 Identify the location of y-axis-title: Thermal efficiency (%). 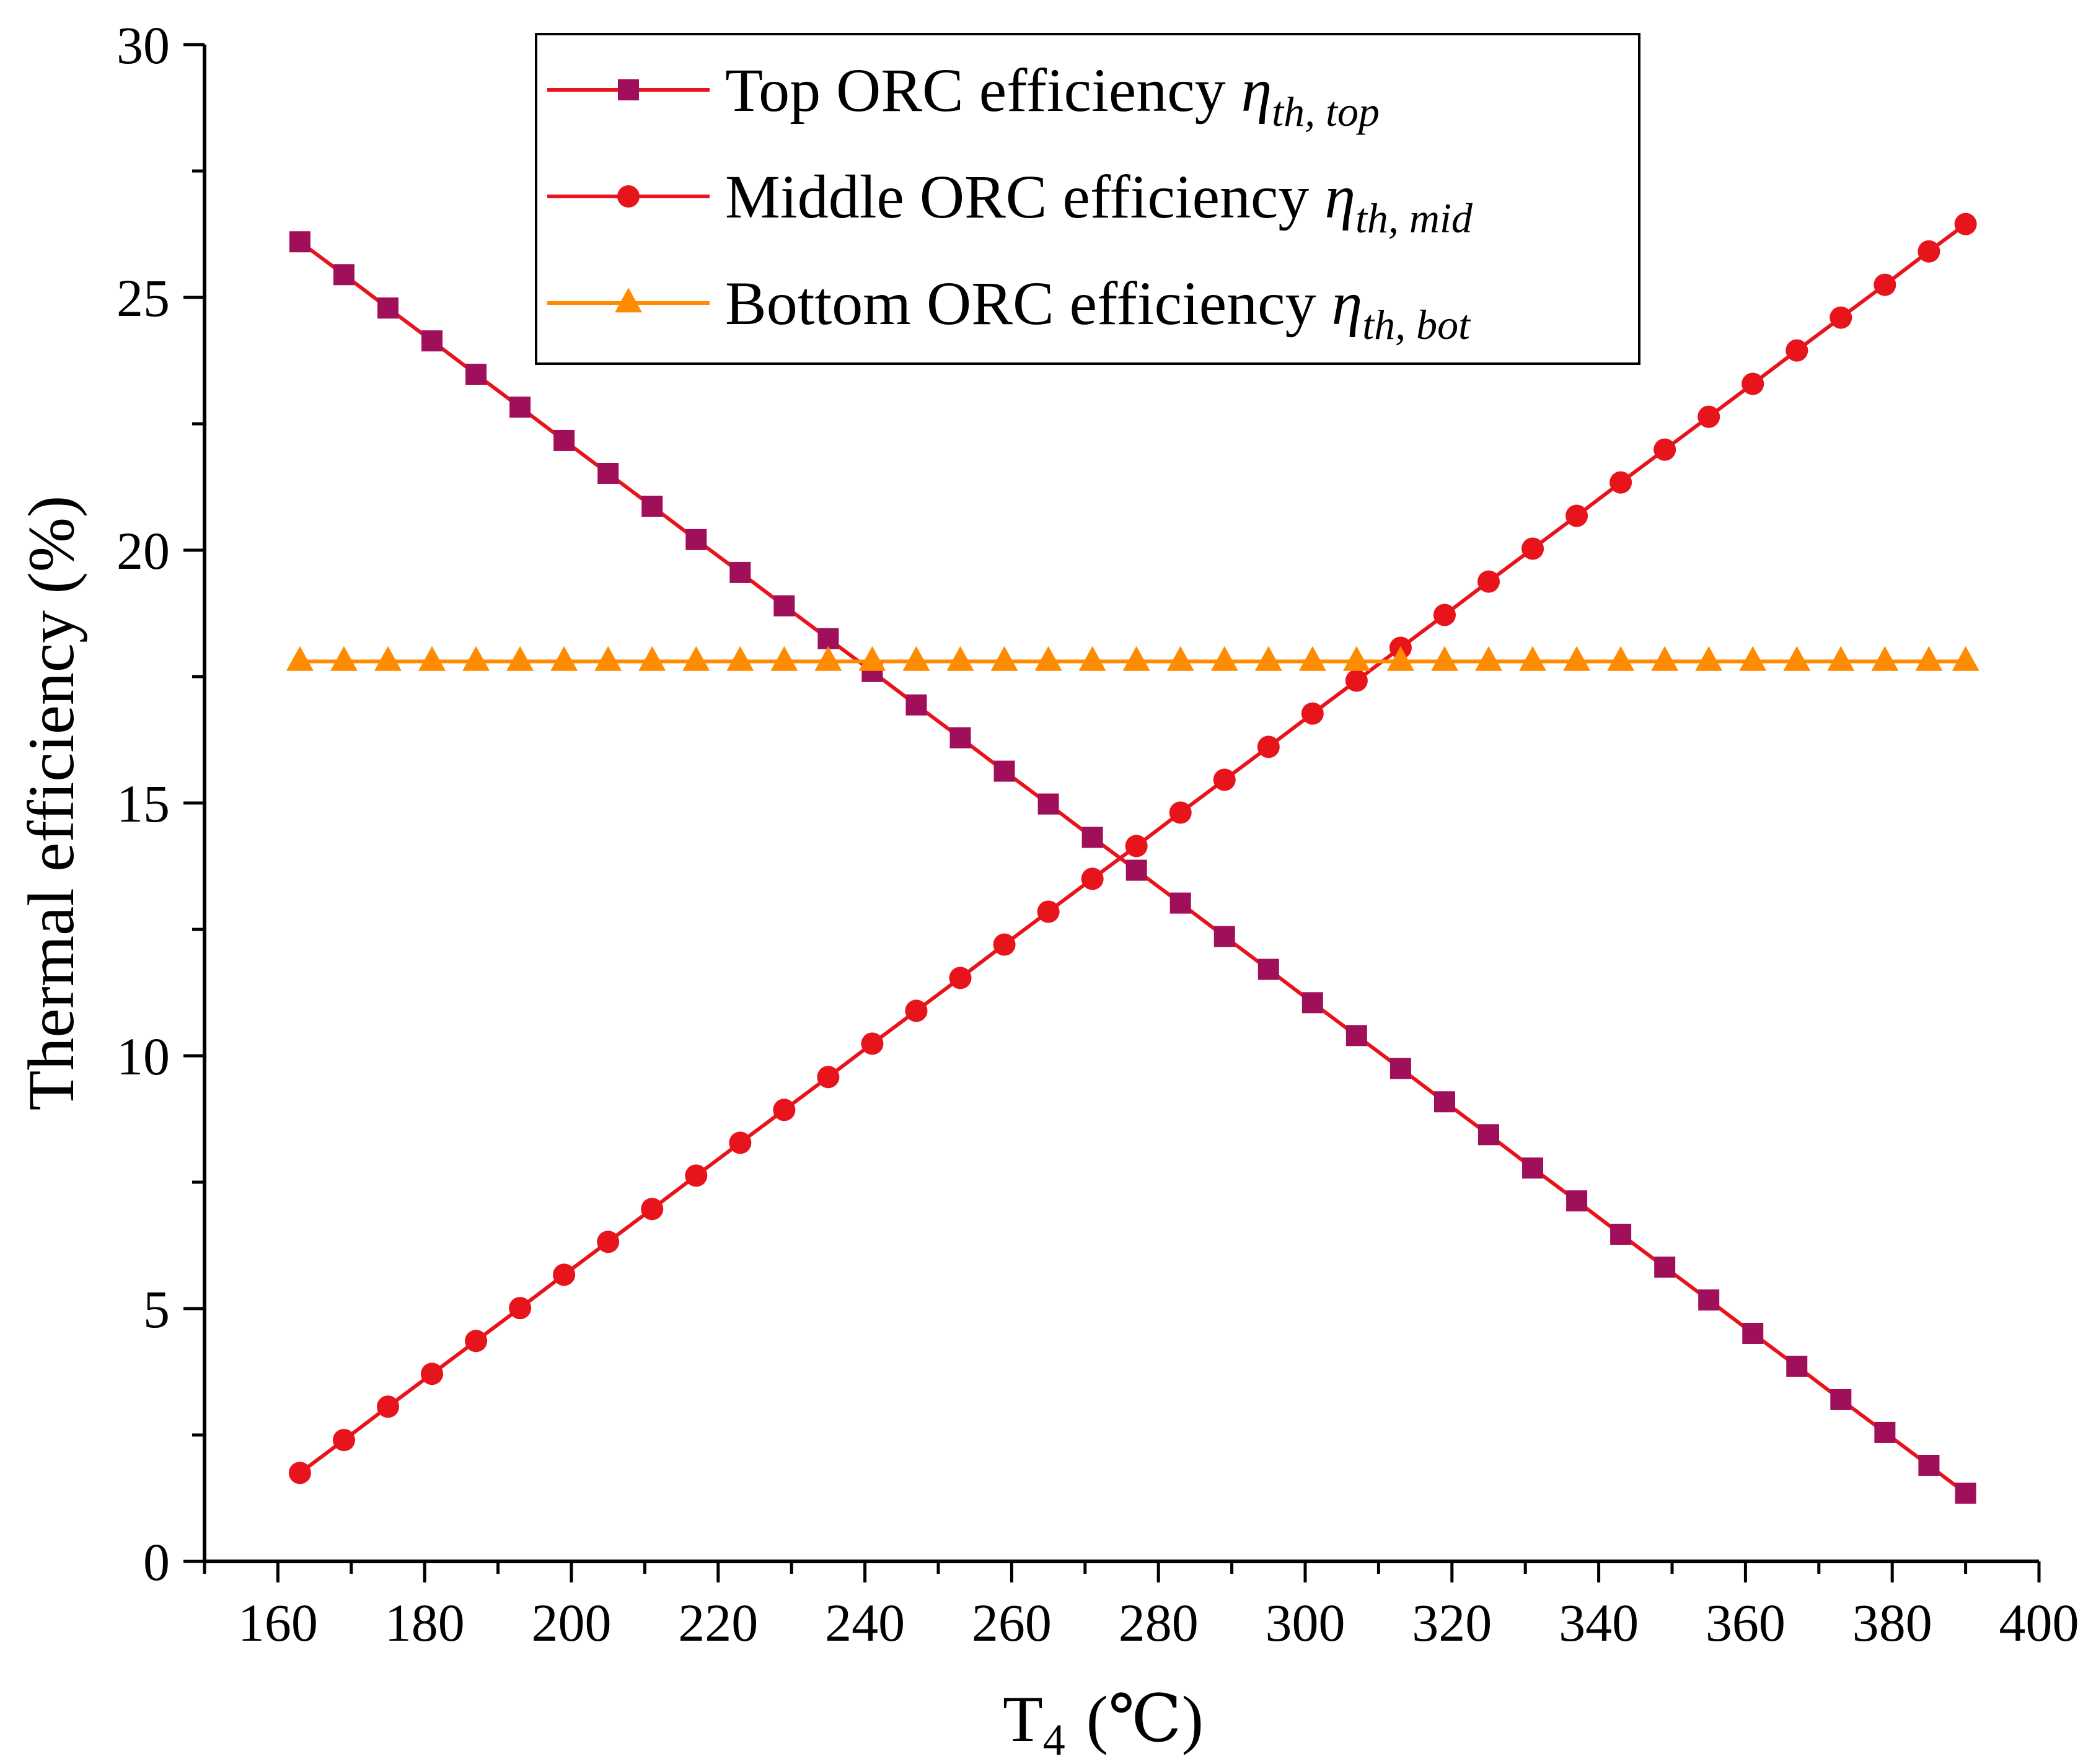
(51, 803).